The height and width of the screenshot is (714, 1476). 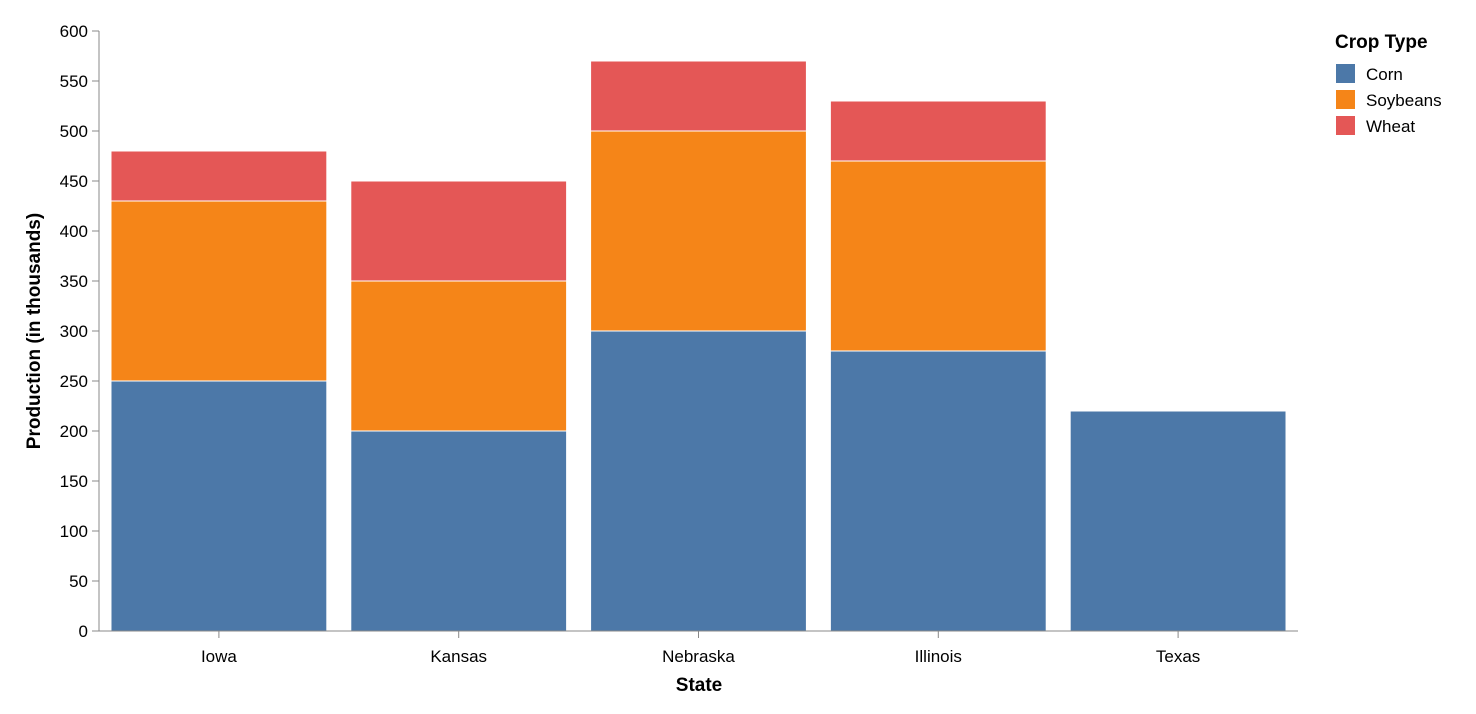 I want to click on y-tick-label: 350, so click(x=74, y=281).